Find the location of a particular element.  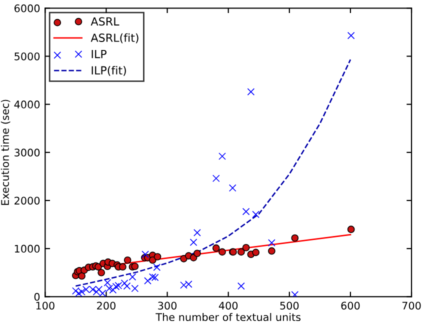

x-tick-label: 500 is located at coordinates (289, 306).